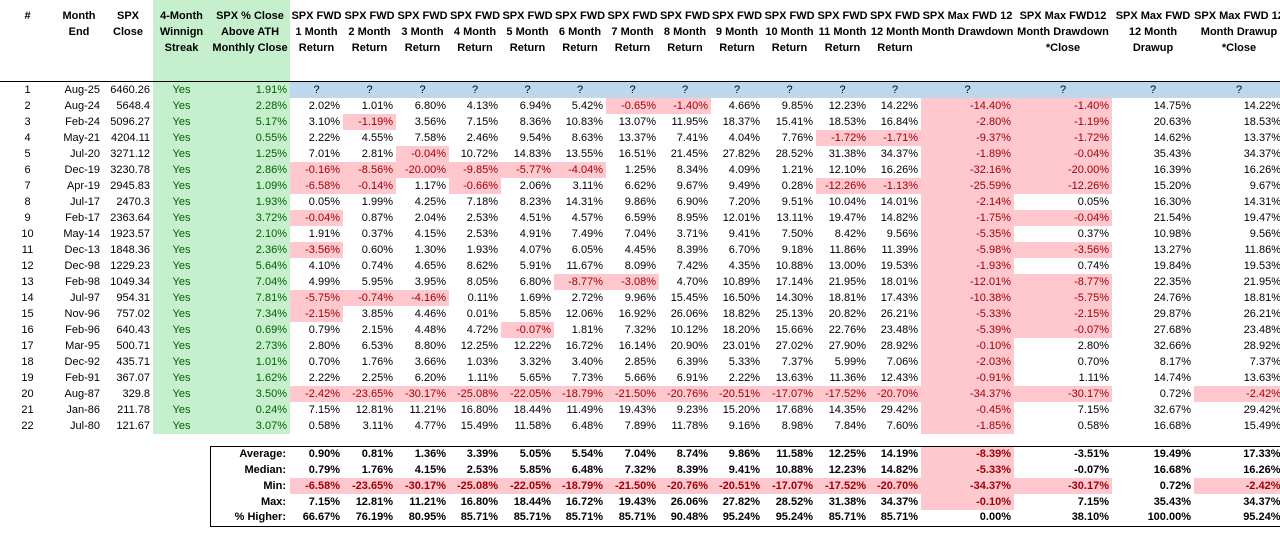 This screenshot has width=1280, height=542. I want to click on value-cell: -0.74%, so click(369, 297).